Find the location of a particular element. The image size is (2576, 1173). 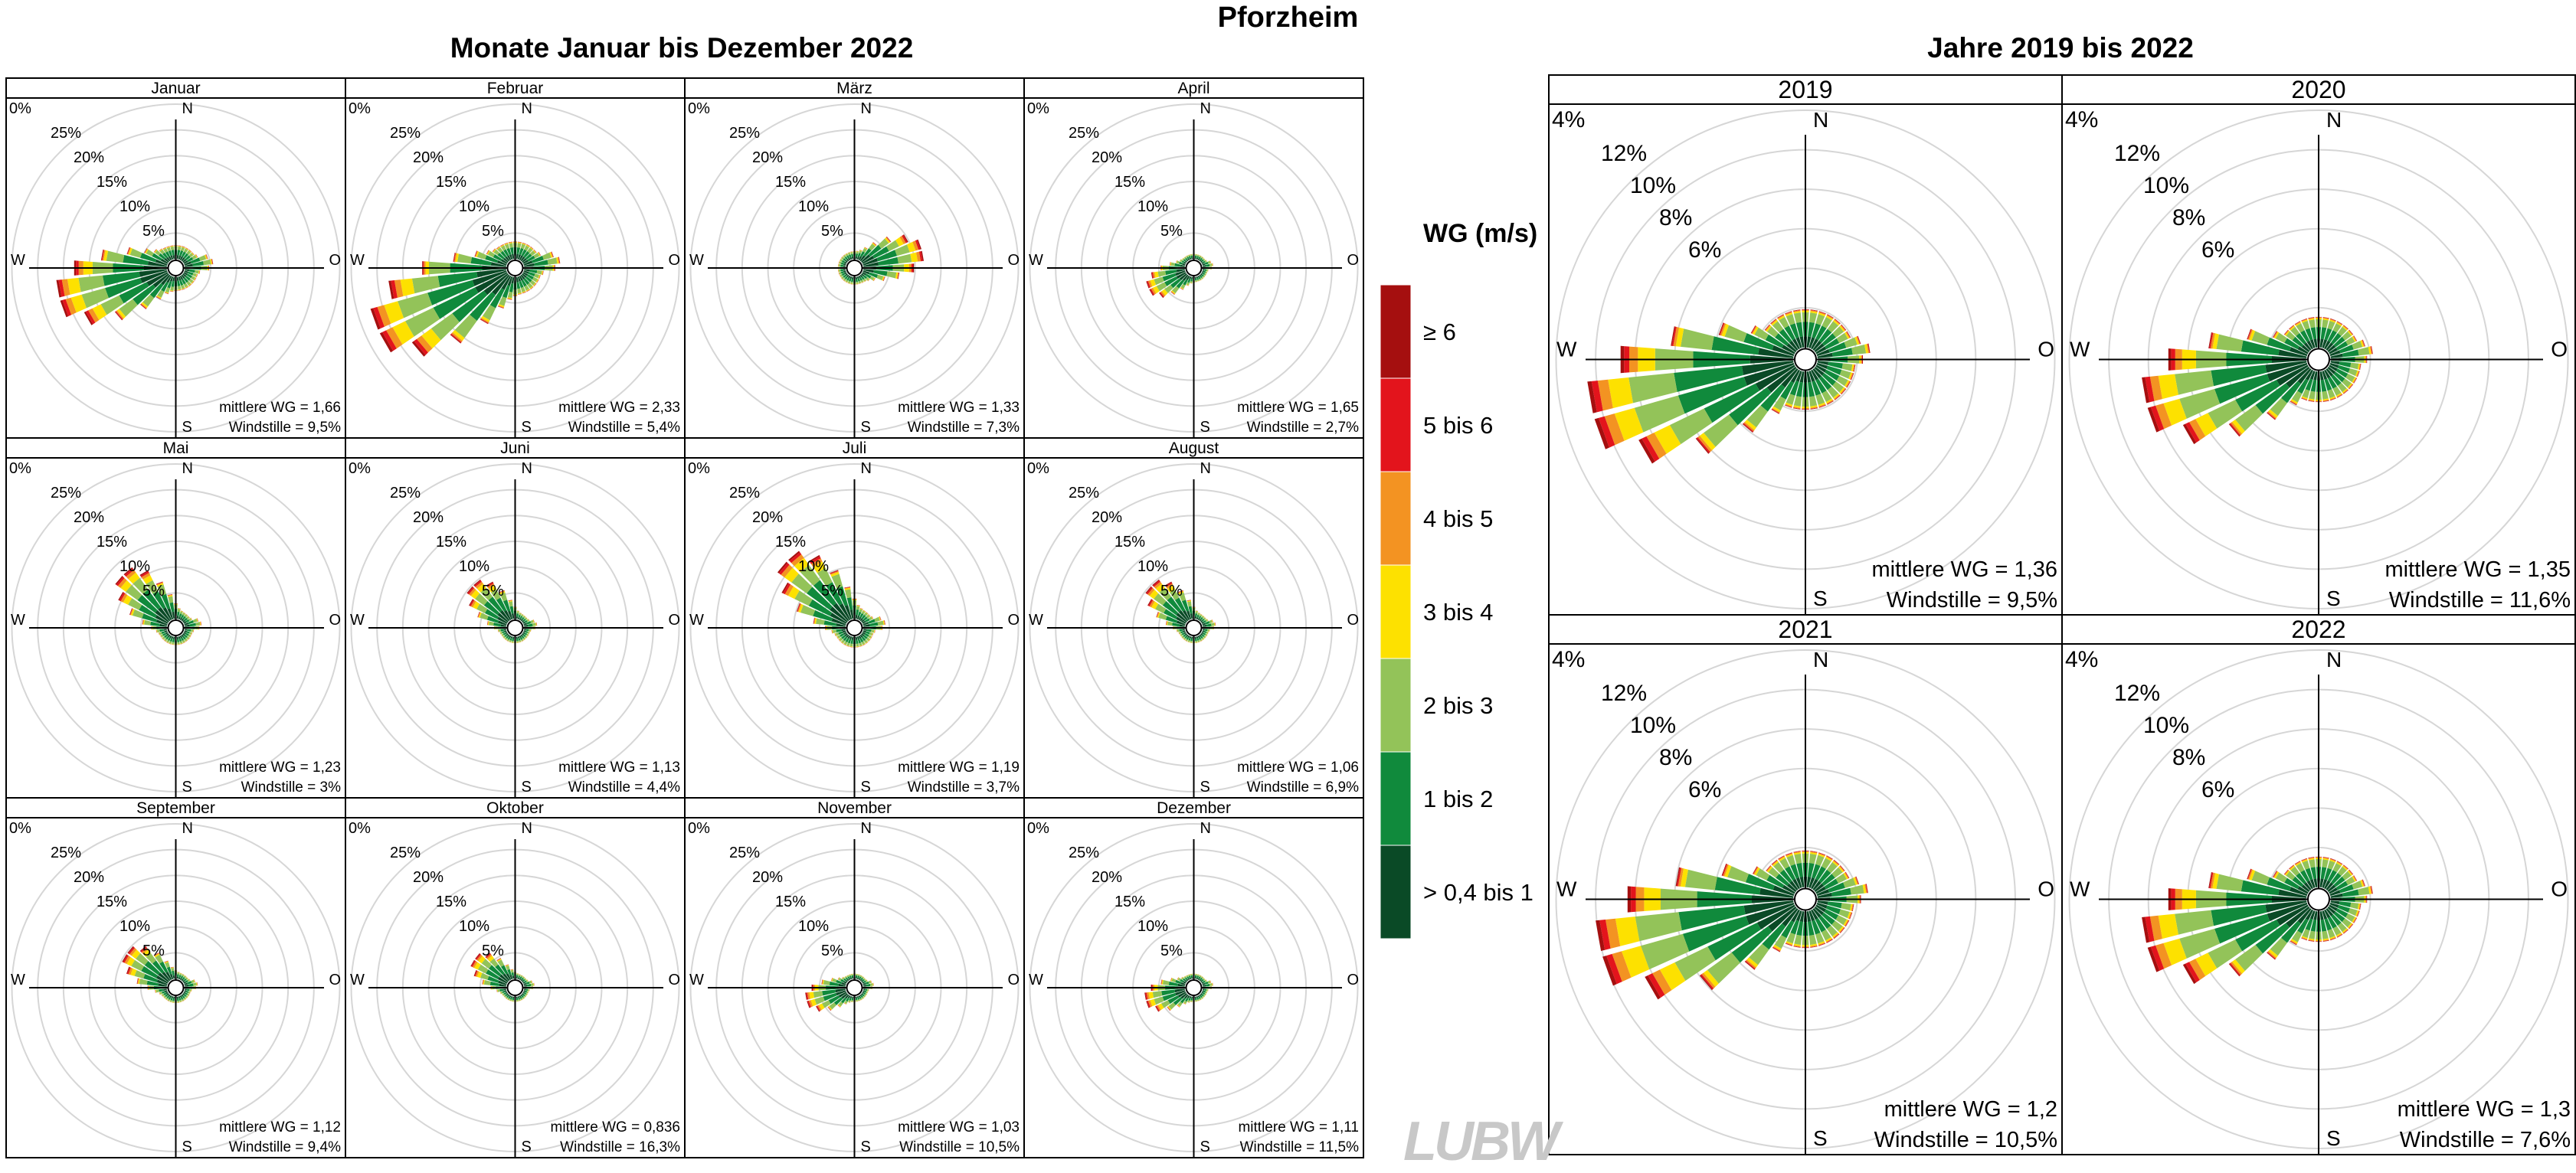

mean-wind-speed-label: mittlere WG = 1,66 is located at coordinates (280, 408).